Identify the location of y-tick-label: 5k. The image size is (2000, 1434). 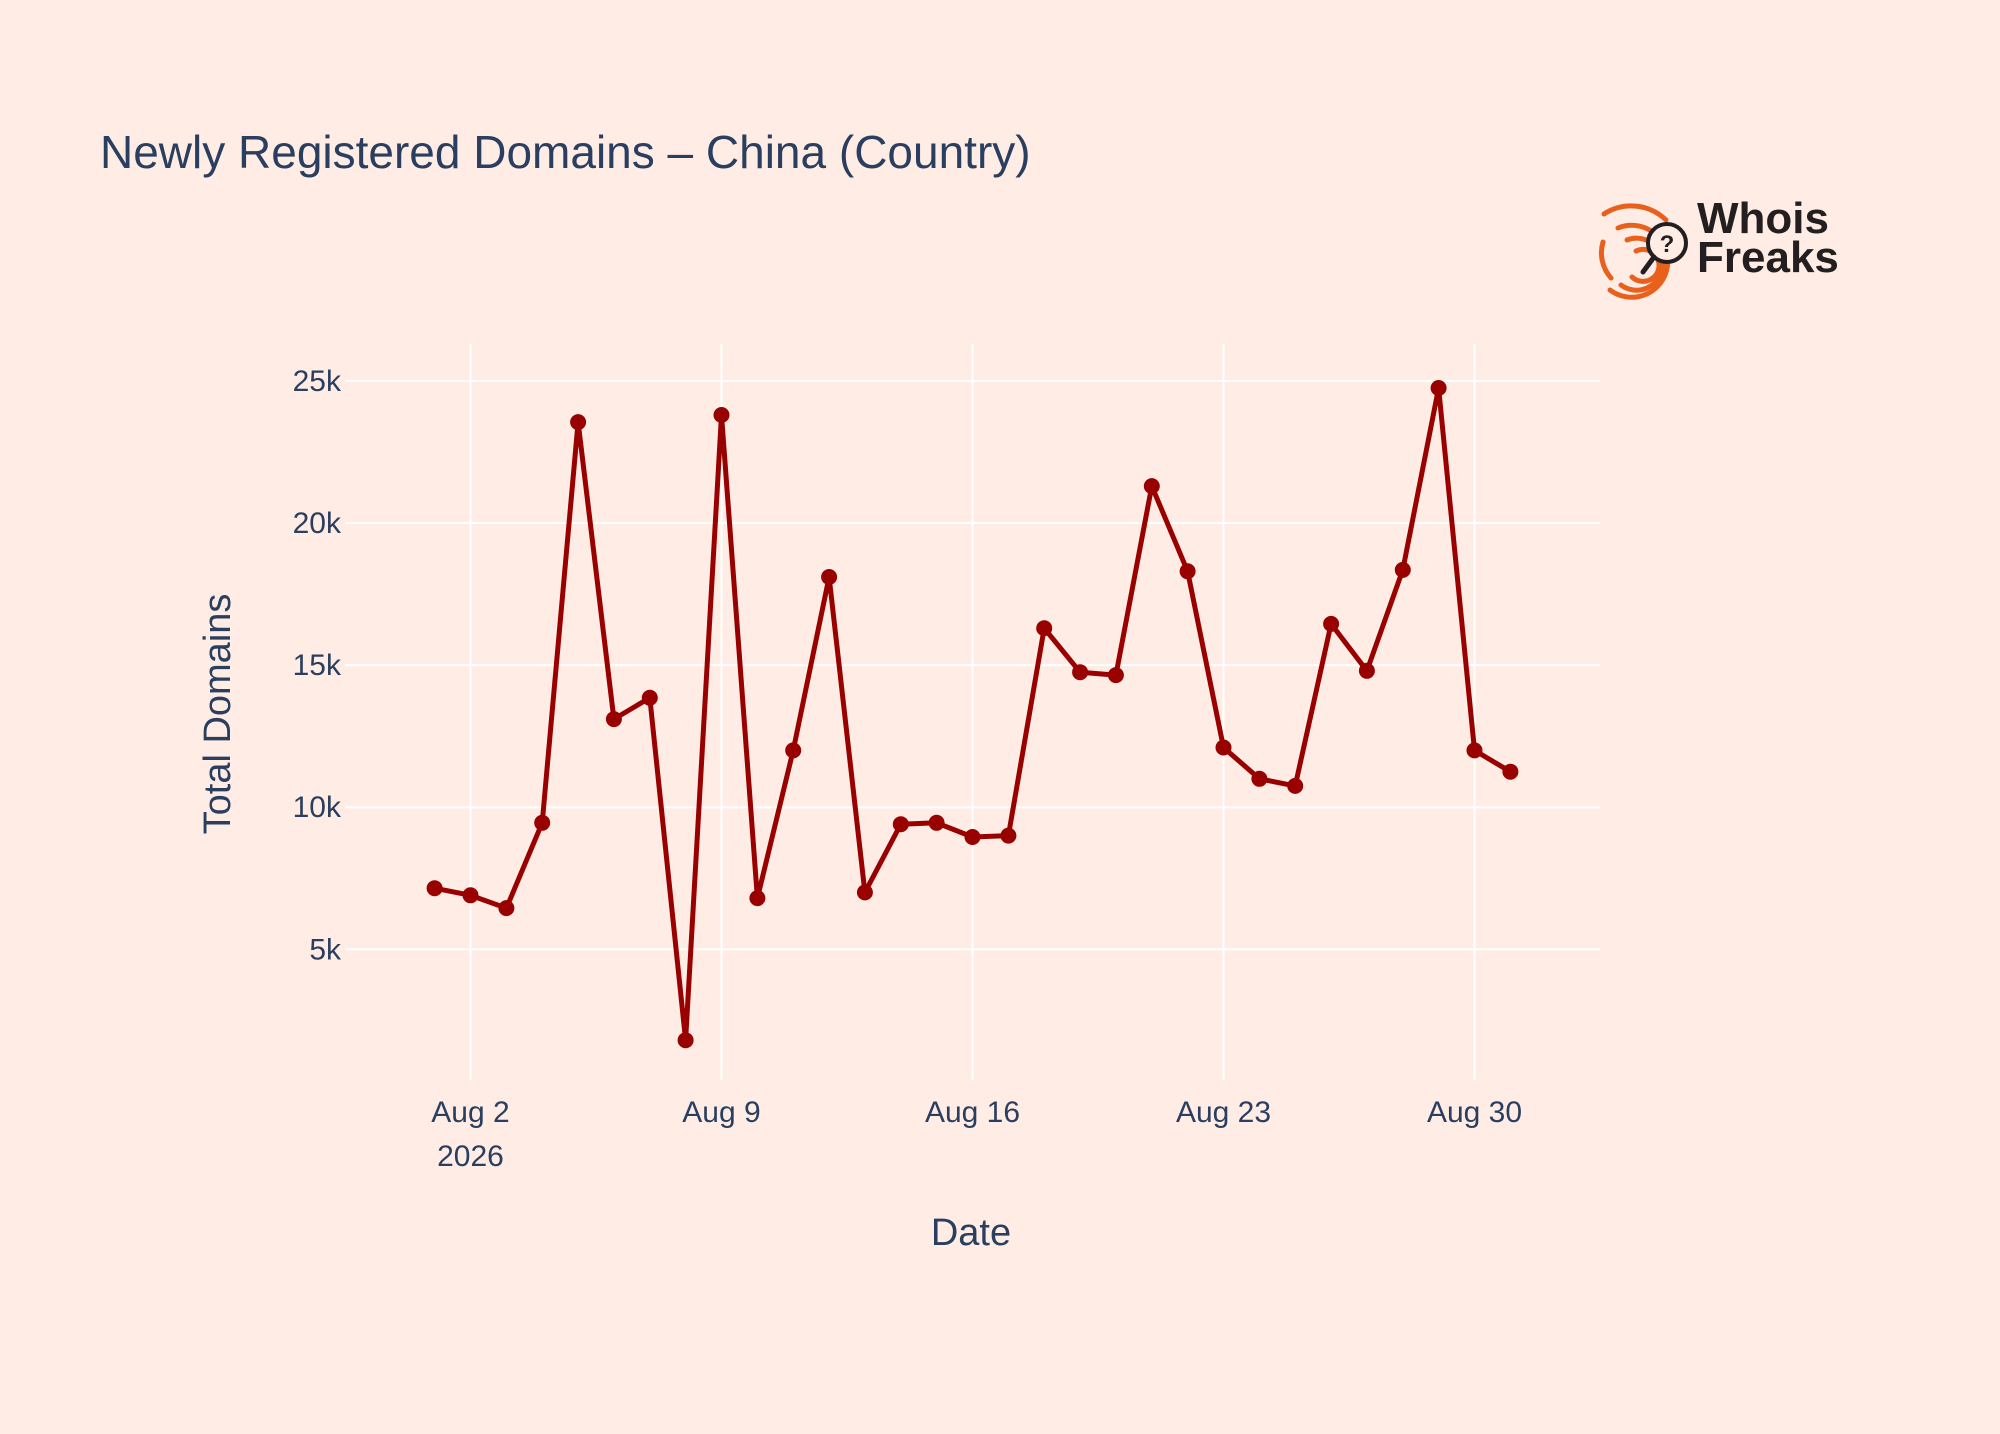
(325, 949).